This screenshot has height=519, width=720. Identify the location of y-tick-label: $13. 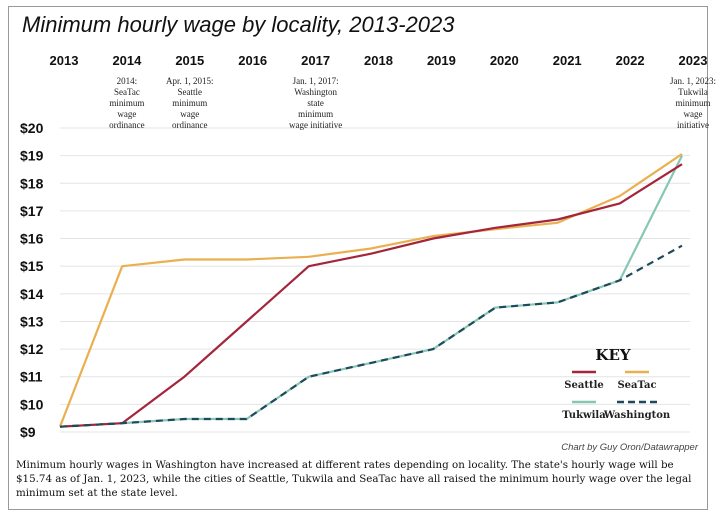
(32, 321).